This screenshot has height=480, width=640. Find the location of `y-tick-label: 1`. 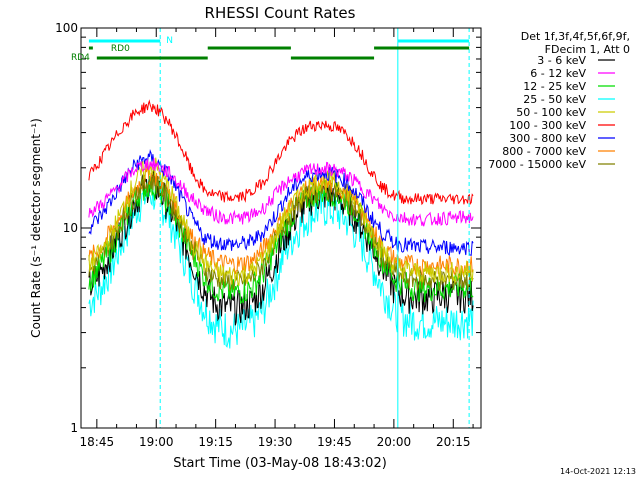

y-tick-label: 1 is located at coordinates (74, 428).